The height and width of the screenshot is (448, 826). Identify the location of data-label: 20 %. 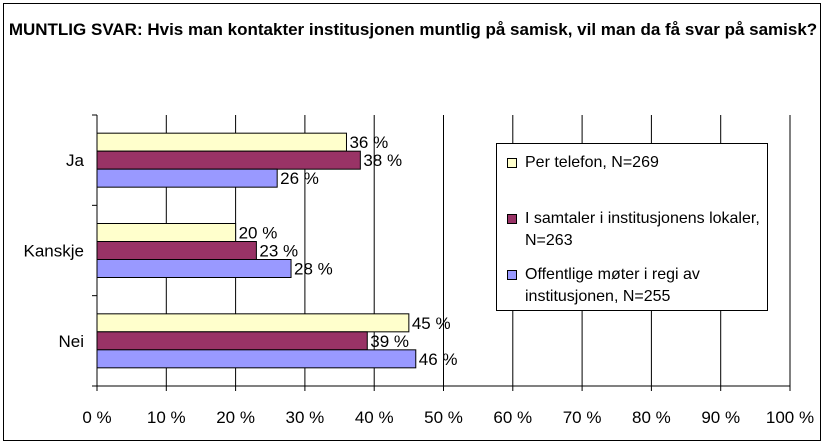
(258, 233).